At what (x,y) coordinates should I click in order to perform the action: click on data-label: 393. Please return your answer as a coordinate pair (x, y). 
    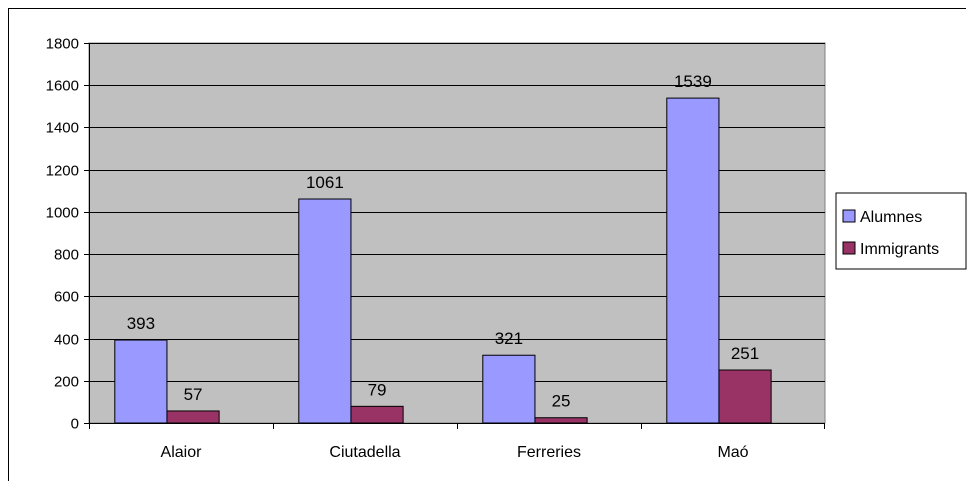
    Looking at the image, I should click on (141, 323).